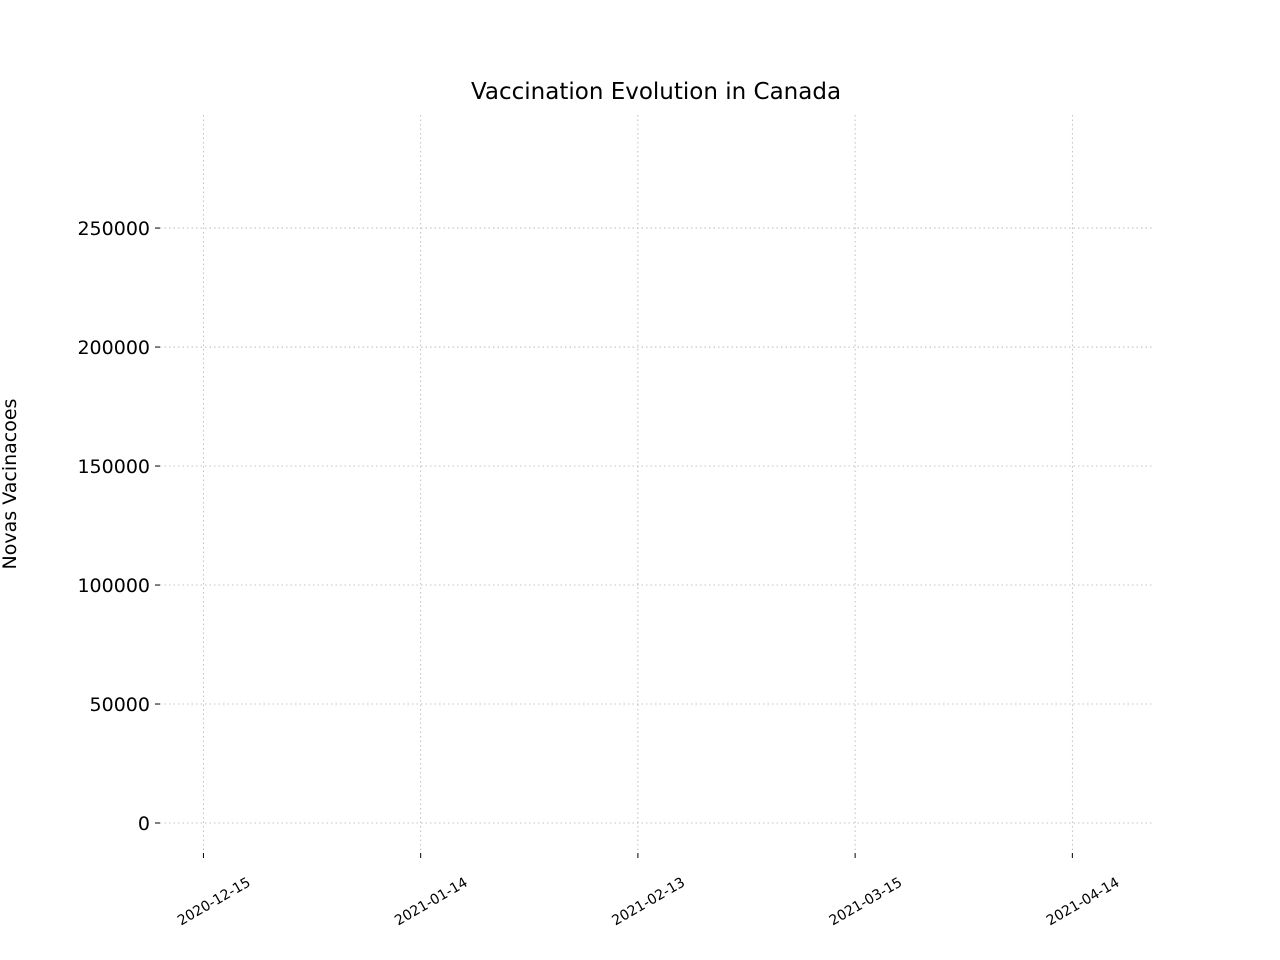 Image resolution: width=1280 pixels, height=960 pixels. What do you see at coordinates (431, 902) in the screenshot?
I see `x-tick-label: 2021-01-14` at bounding box center [431, 902].